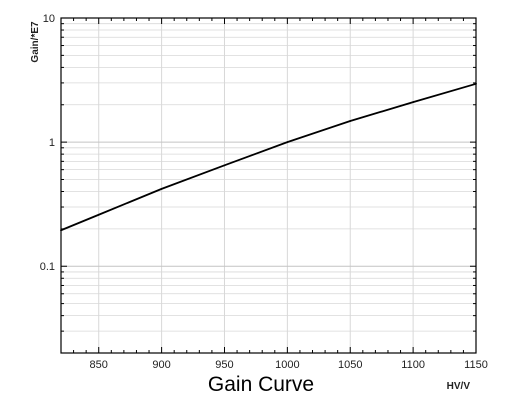 Image resolution: width=529 pixels, height=400 pixels. What do you see at coordinates (52, 143) in the screenshot?
I see `y-tick-label: 1` at bounding box center [52, 143].